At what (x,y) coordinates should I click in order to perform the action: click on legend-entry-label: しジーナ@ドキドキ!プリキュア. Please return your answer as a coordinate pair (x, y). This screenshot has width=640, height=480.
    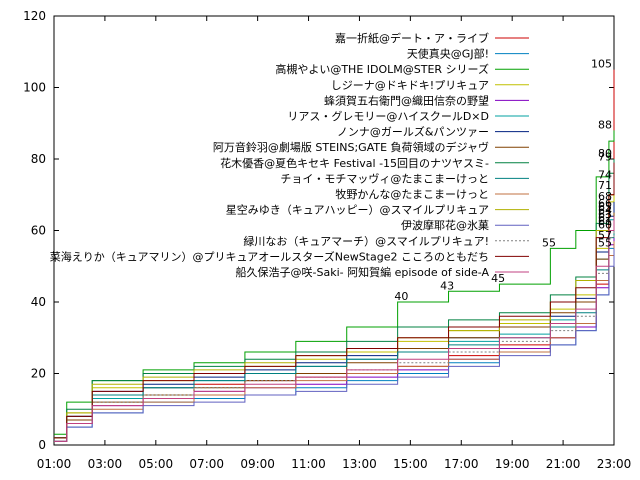
    Looking at the image, I should click on (410, 85).